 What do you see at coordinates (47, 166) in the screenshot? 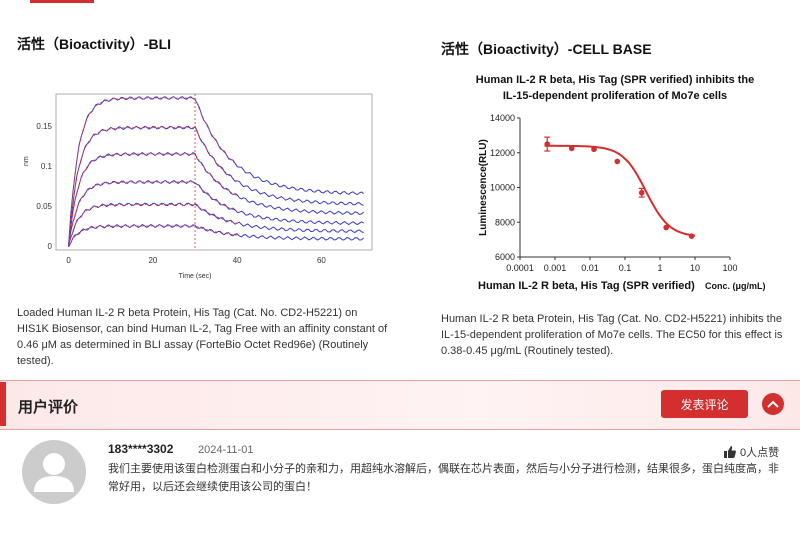
I see `bli-y-tick-label: 0.1` at bounding box center [47, 166].